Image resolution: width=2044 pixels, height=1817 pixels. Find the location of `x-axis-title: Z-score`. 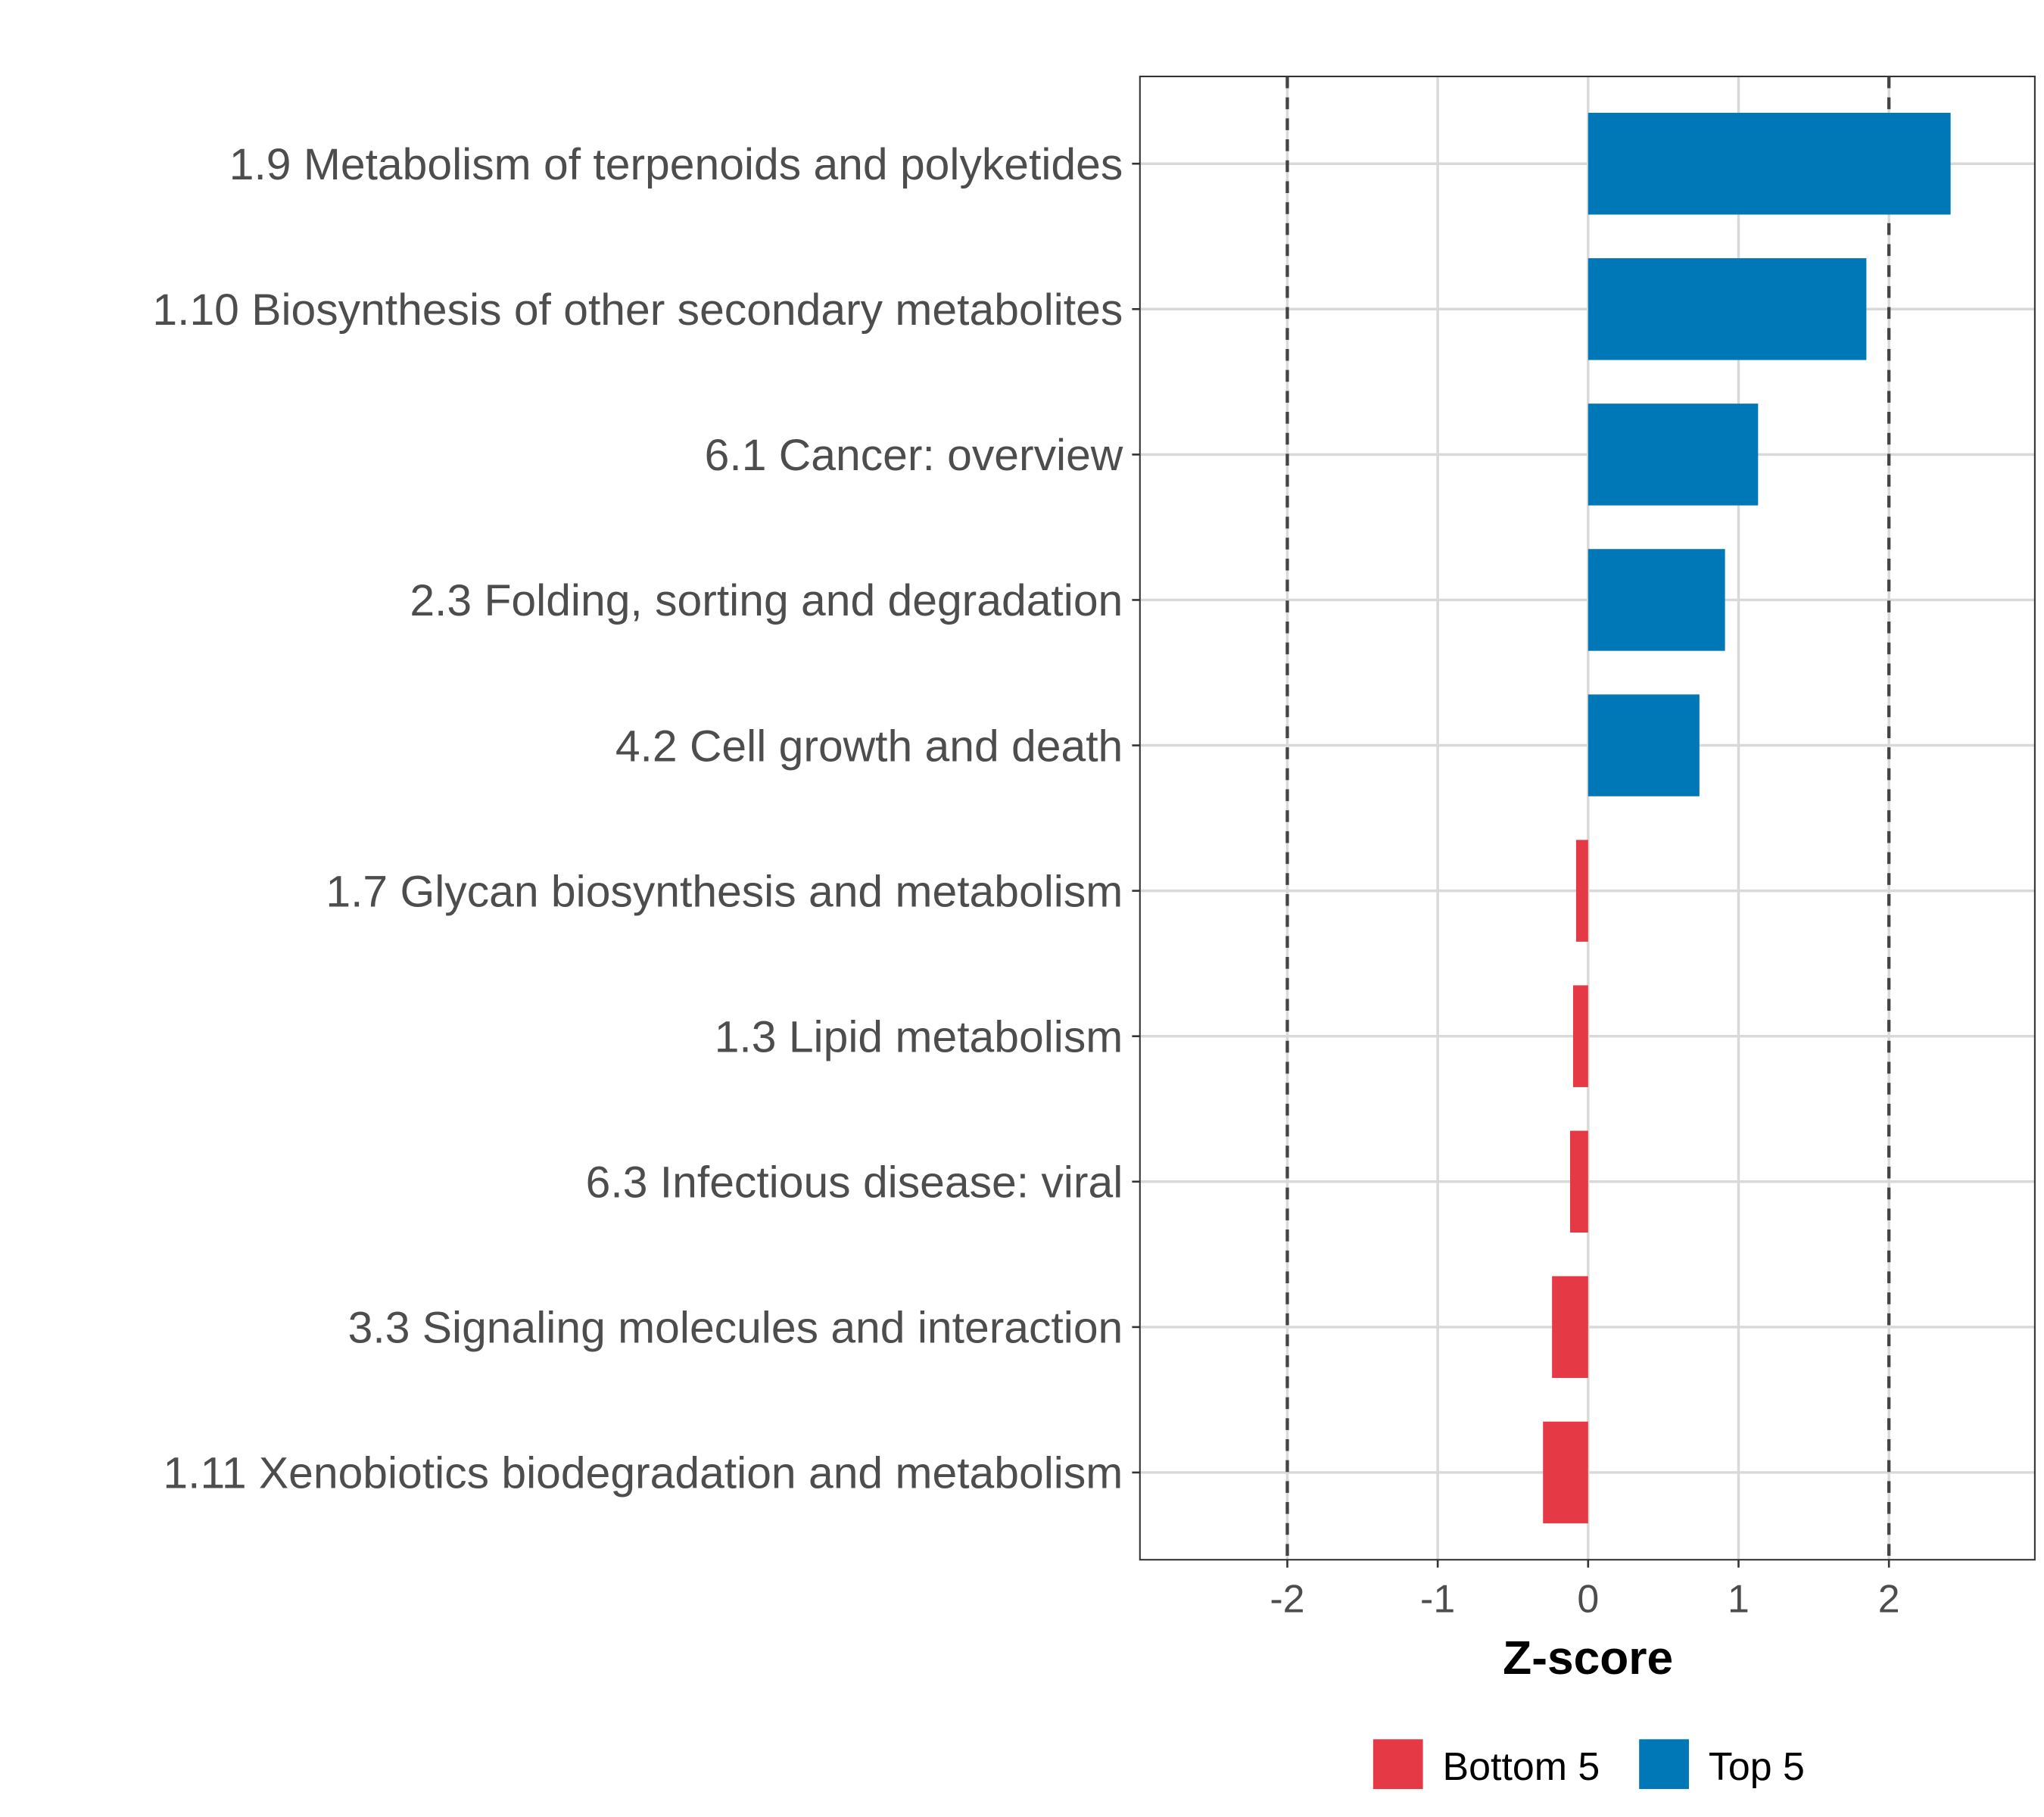

x-axis-title: Z-score is located at coordinates (1588, 1658).